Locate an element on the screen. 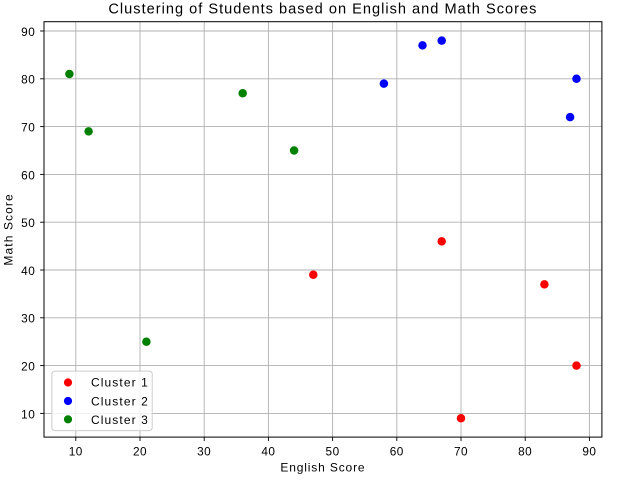  svg-text: English Score is located at coordinates (322, 468).